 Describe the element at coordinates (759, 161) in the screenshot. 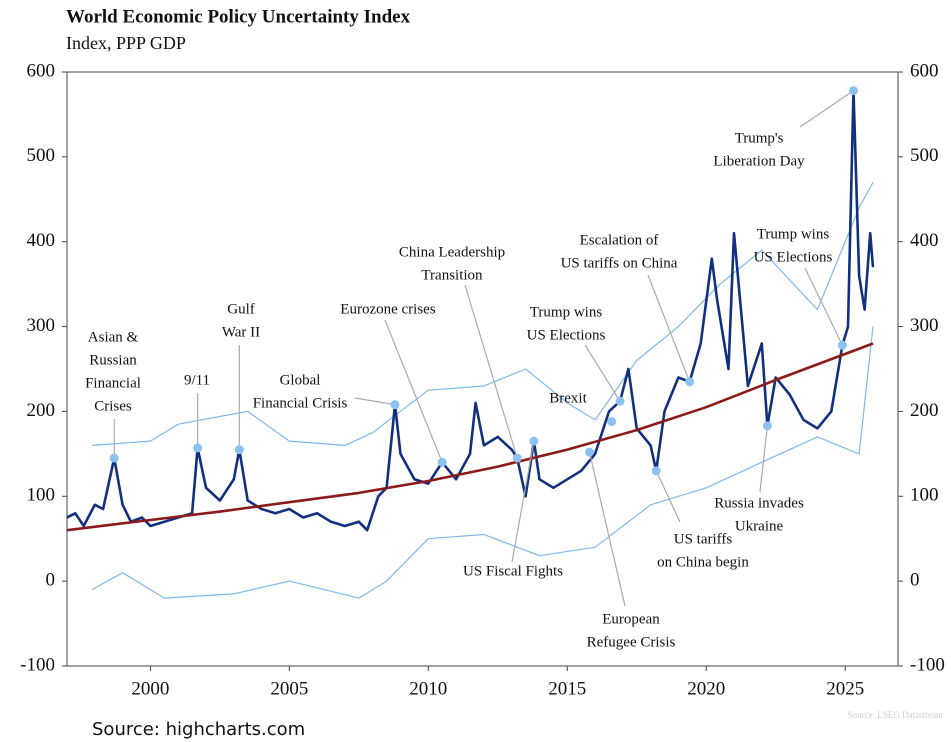

I see `annotation-label: Liberation Day` at that location.